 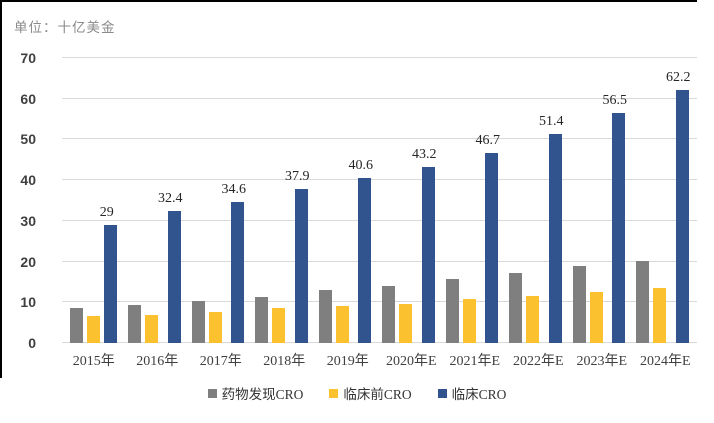 I want to click on legend-item: 临床前CRO, so click(x=370, y=393).